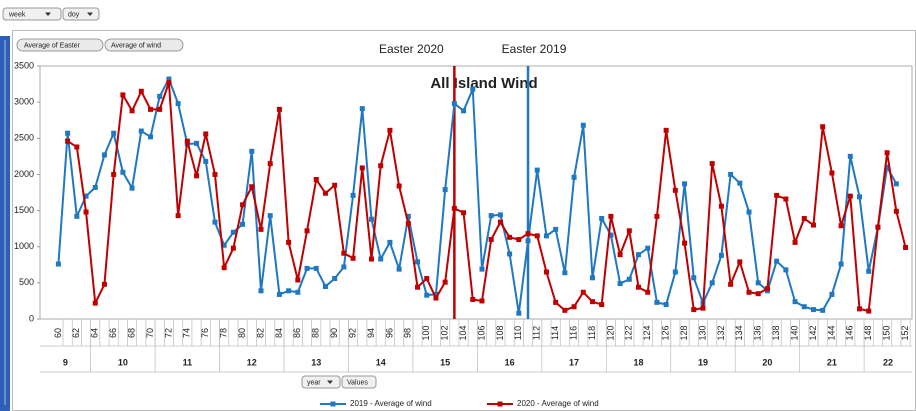 This screenshot has width=916, height=411. What do you see at coordinates (371, 333) in the screenshot?
I see `x-tick-label: 94` at bounding box center [371, 333].